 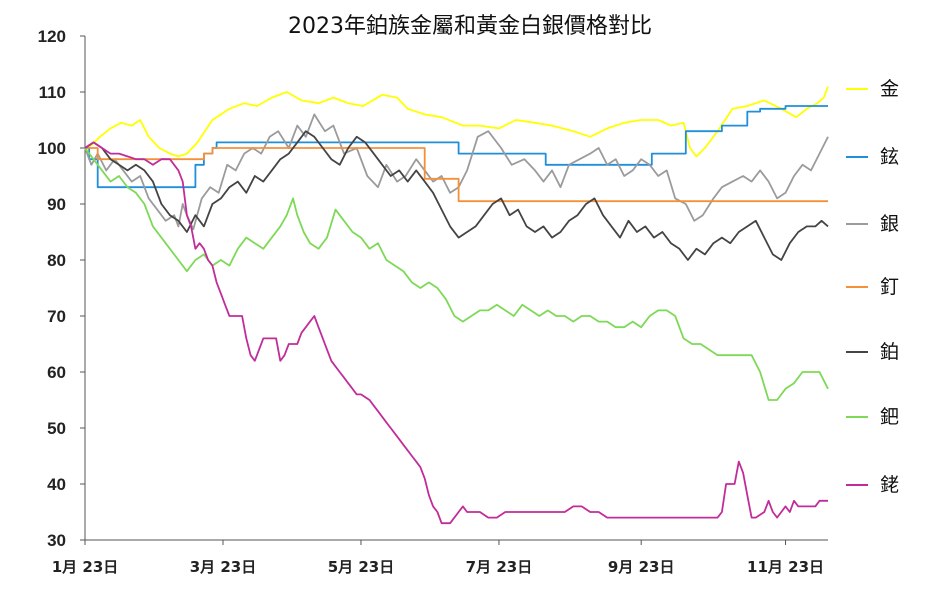 I want to click on x-tick-label: 5月 23日, so click(x=361, y=567).